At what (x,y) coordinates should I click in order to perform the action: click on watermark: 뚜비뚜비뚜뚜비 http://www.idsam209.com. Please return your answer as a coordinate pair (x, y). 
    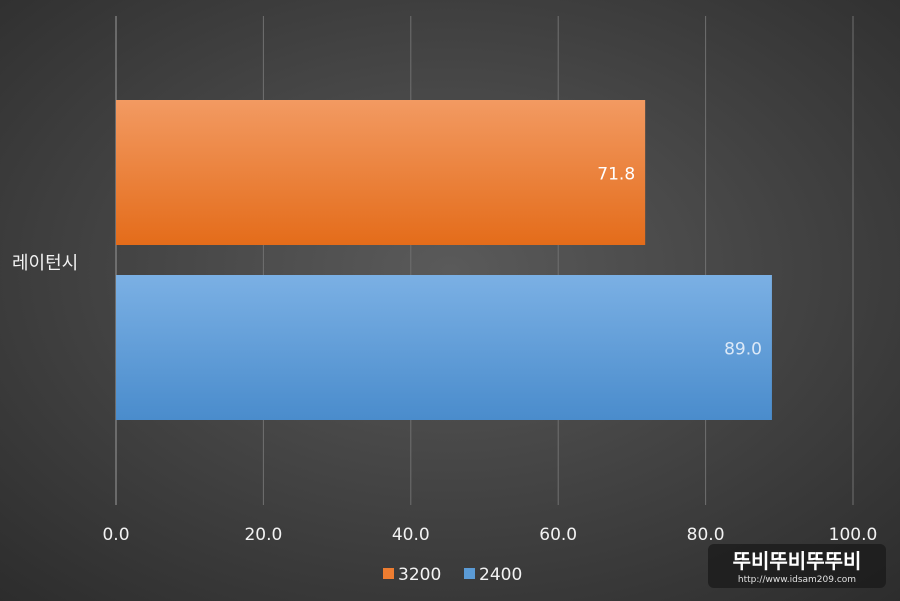
    Looking at the image, I should click on (797, 566).